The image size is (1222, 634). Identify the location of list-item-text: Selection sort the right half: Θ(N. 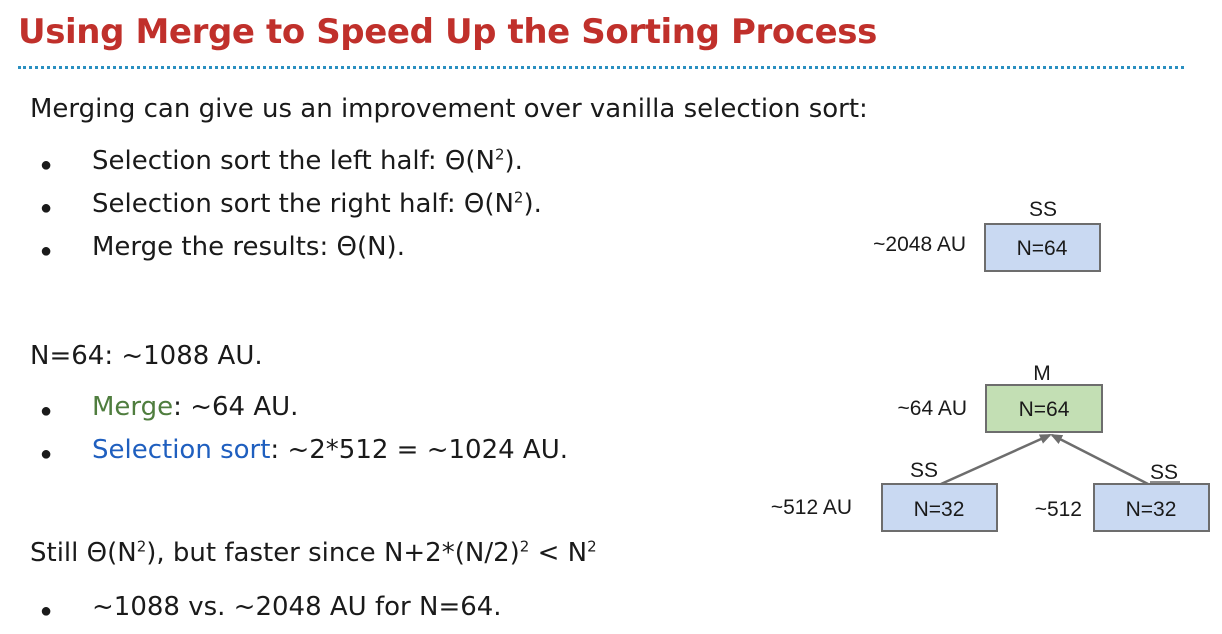
(303, 204).